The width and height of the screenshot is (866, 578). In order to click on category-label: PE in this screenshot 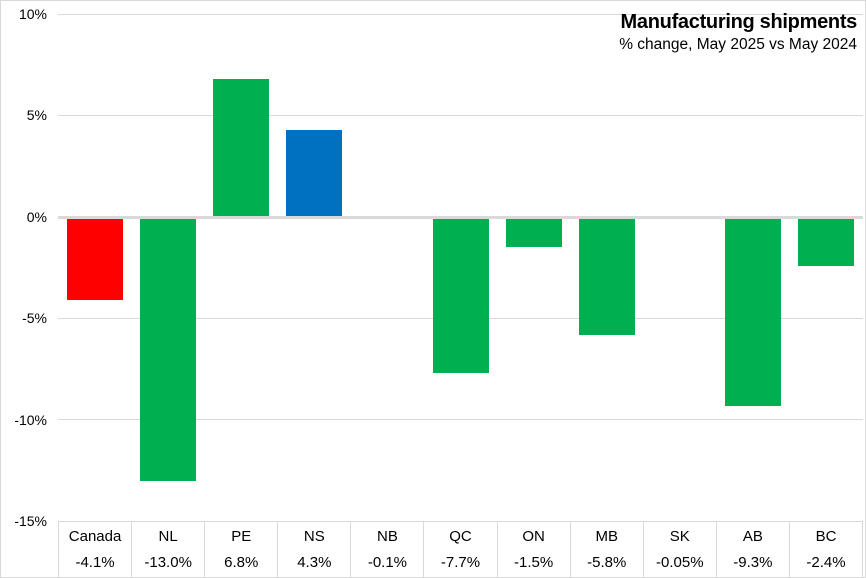, I will do `click(241, 536)`.